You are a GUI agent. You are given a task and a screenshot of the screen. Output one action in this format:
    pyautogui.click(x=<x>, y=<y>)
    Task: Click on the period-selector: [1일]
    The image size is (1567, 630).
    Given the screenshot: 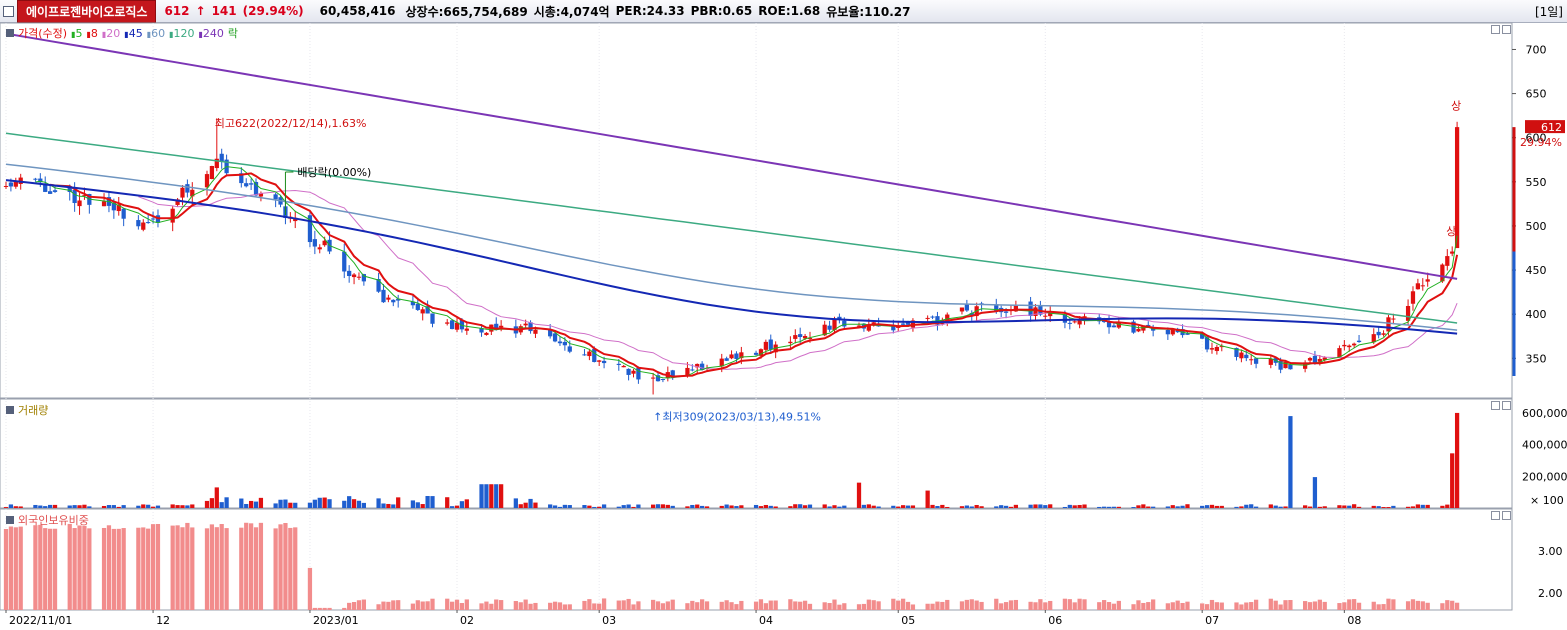 What is the action you would take?
    pyautogui.click(x=1548, y=12)
    